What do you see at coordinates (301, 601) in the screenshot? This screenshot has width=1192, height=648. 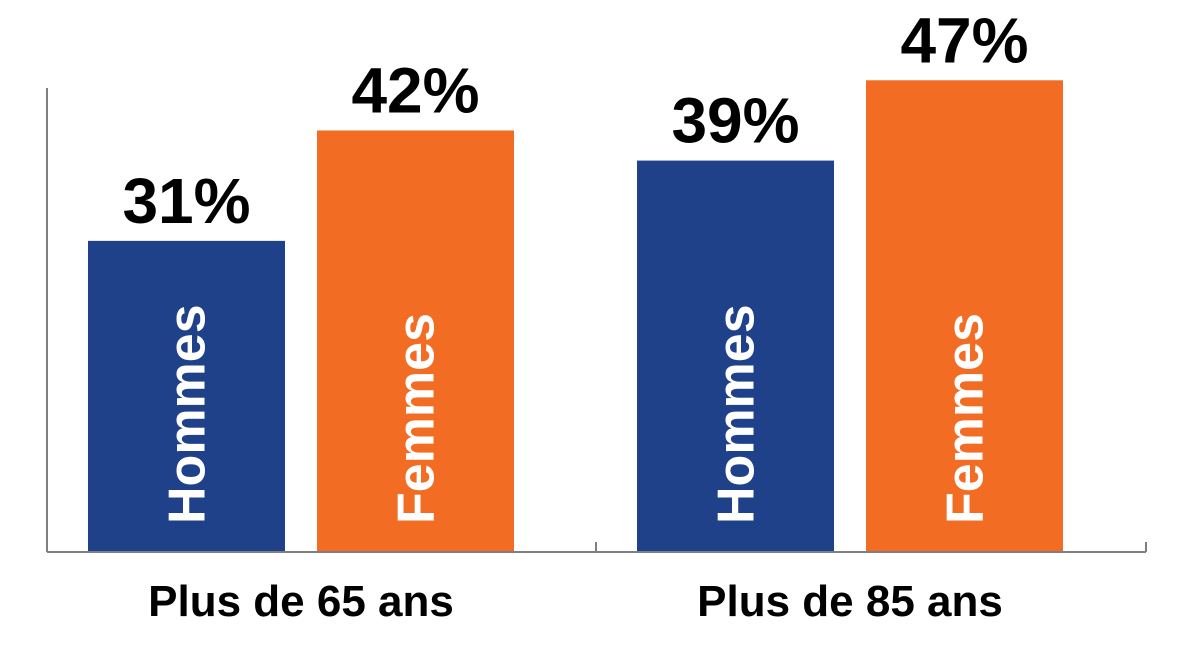 I see `category-label: Plus de 65 ans` at bounding box center [301, 601].